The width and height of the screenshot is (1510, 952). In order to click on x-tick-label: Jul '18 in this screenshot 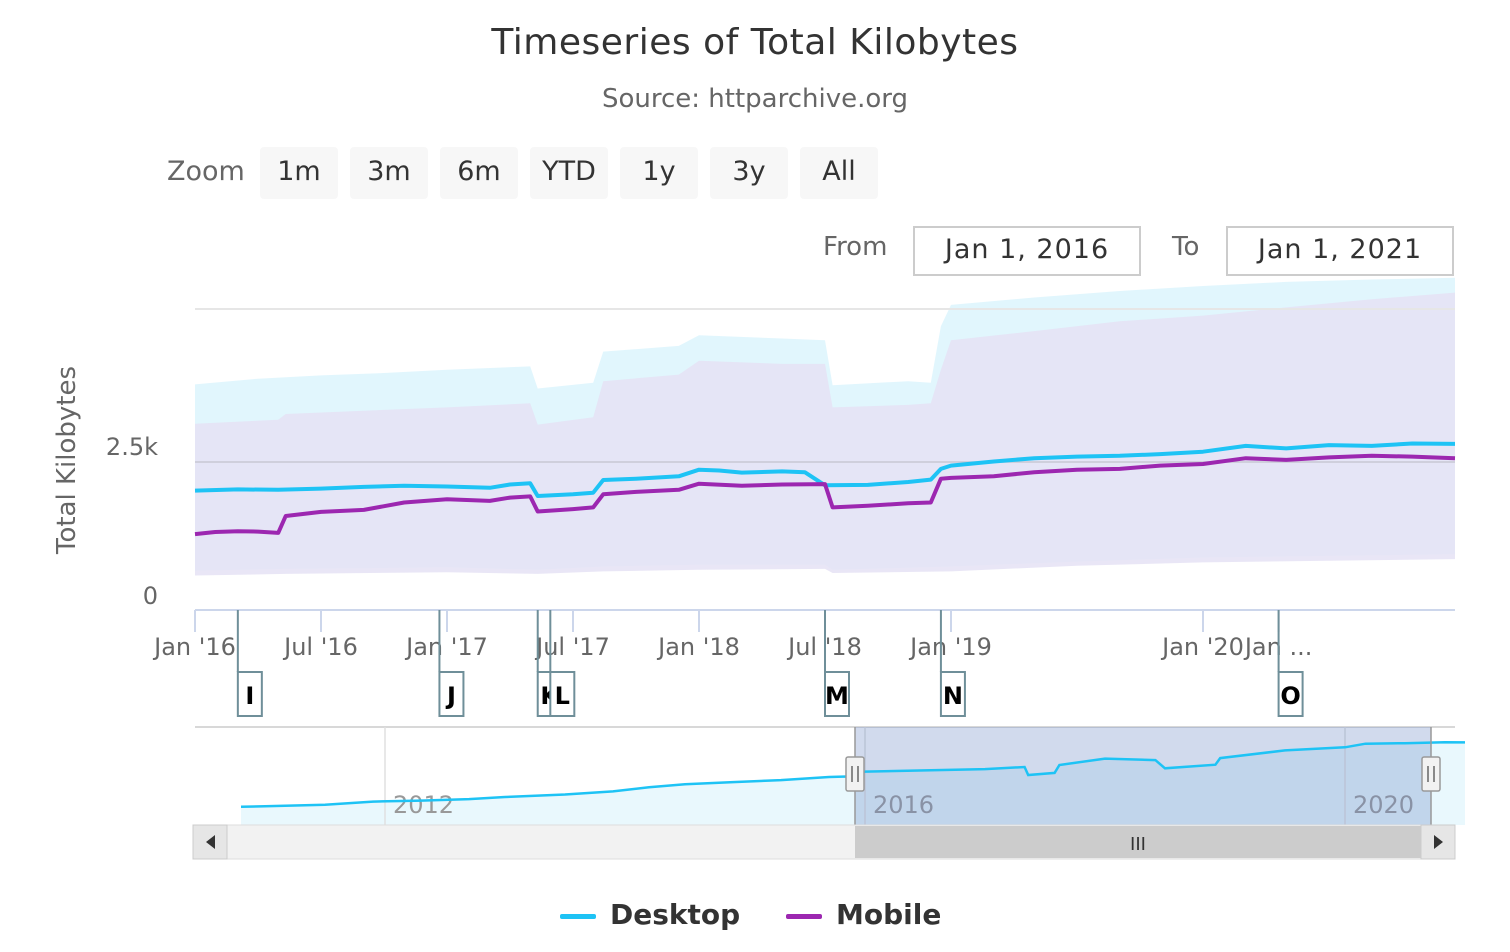, I will do `click(824, 647)`.